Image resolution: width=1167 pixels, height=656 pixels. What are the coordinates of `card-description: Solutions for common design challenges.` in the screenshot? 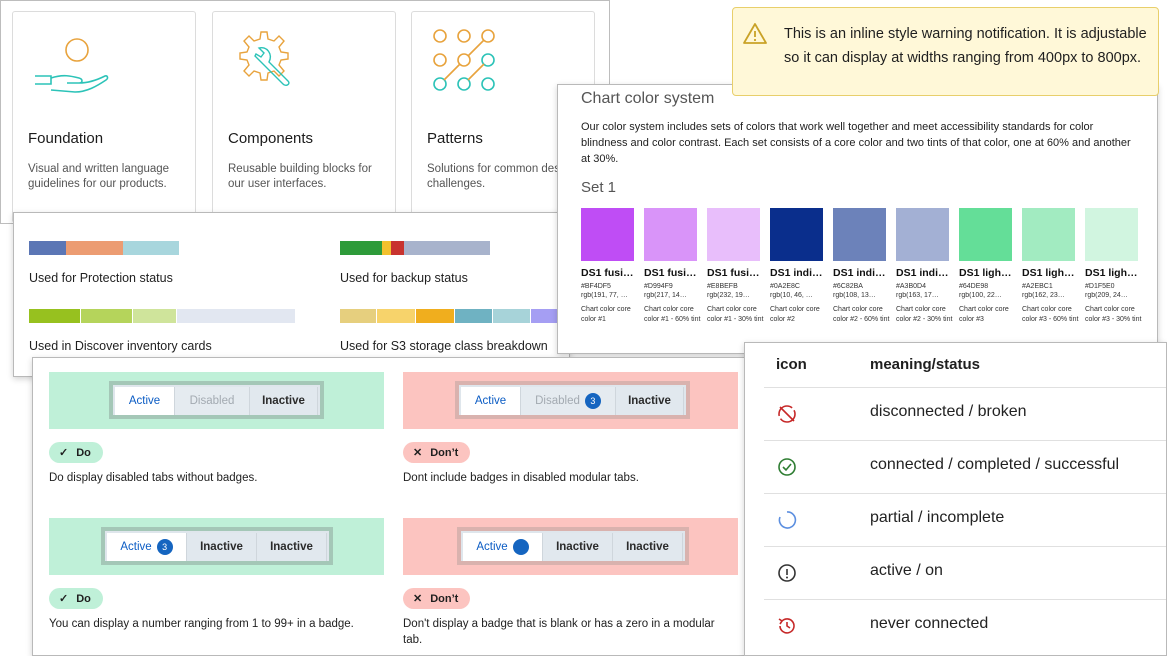 It's located at (501, 176).